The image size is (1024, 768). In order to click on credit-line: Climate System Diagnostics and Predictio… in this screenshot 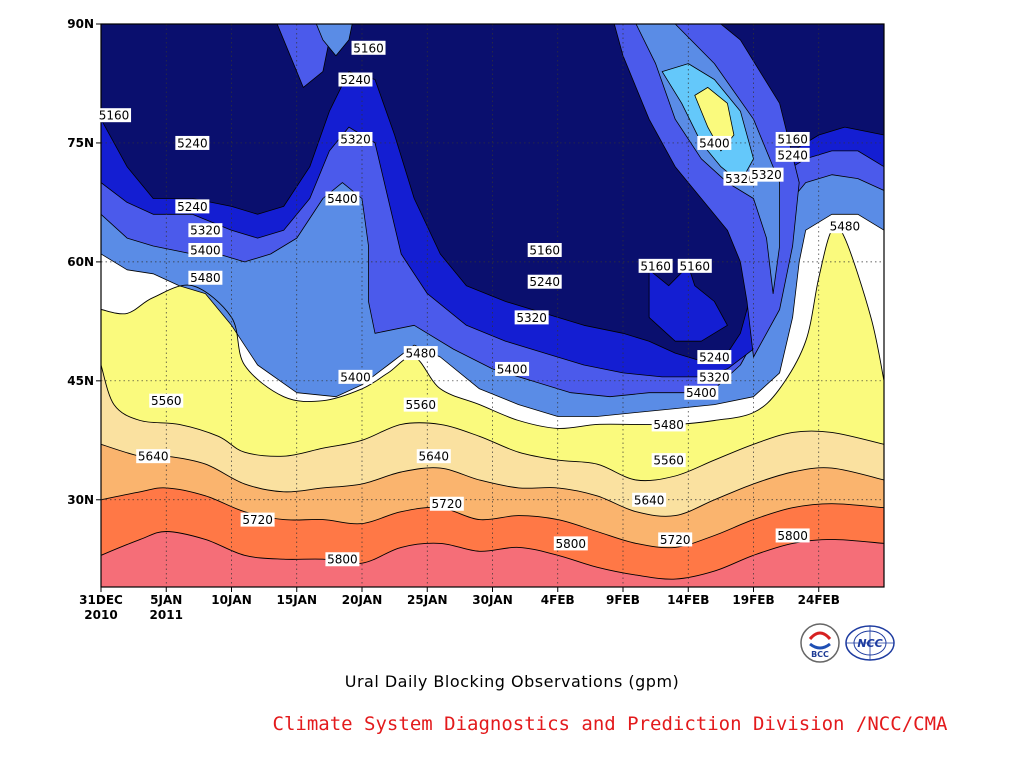, I will do `click(610, 724)`.